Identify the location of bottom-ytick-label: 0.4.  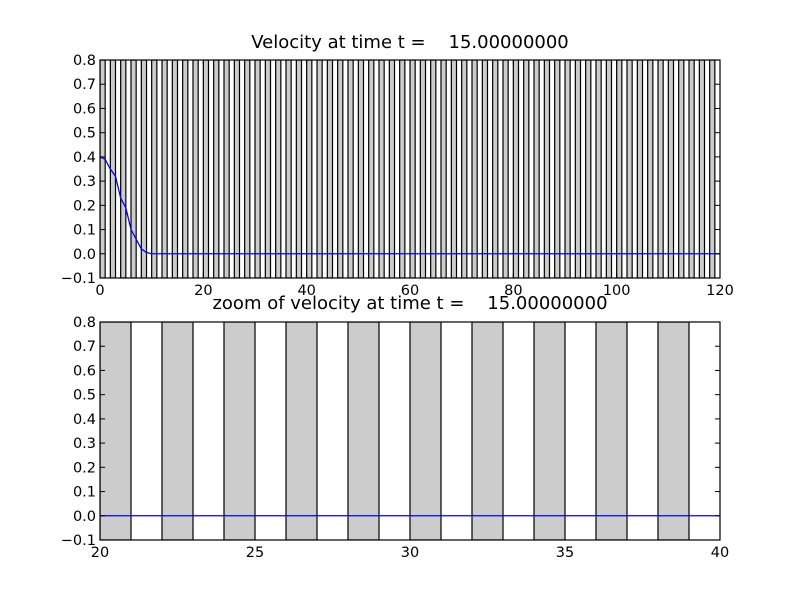
(84, 420).